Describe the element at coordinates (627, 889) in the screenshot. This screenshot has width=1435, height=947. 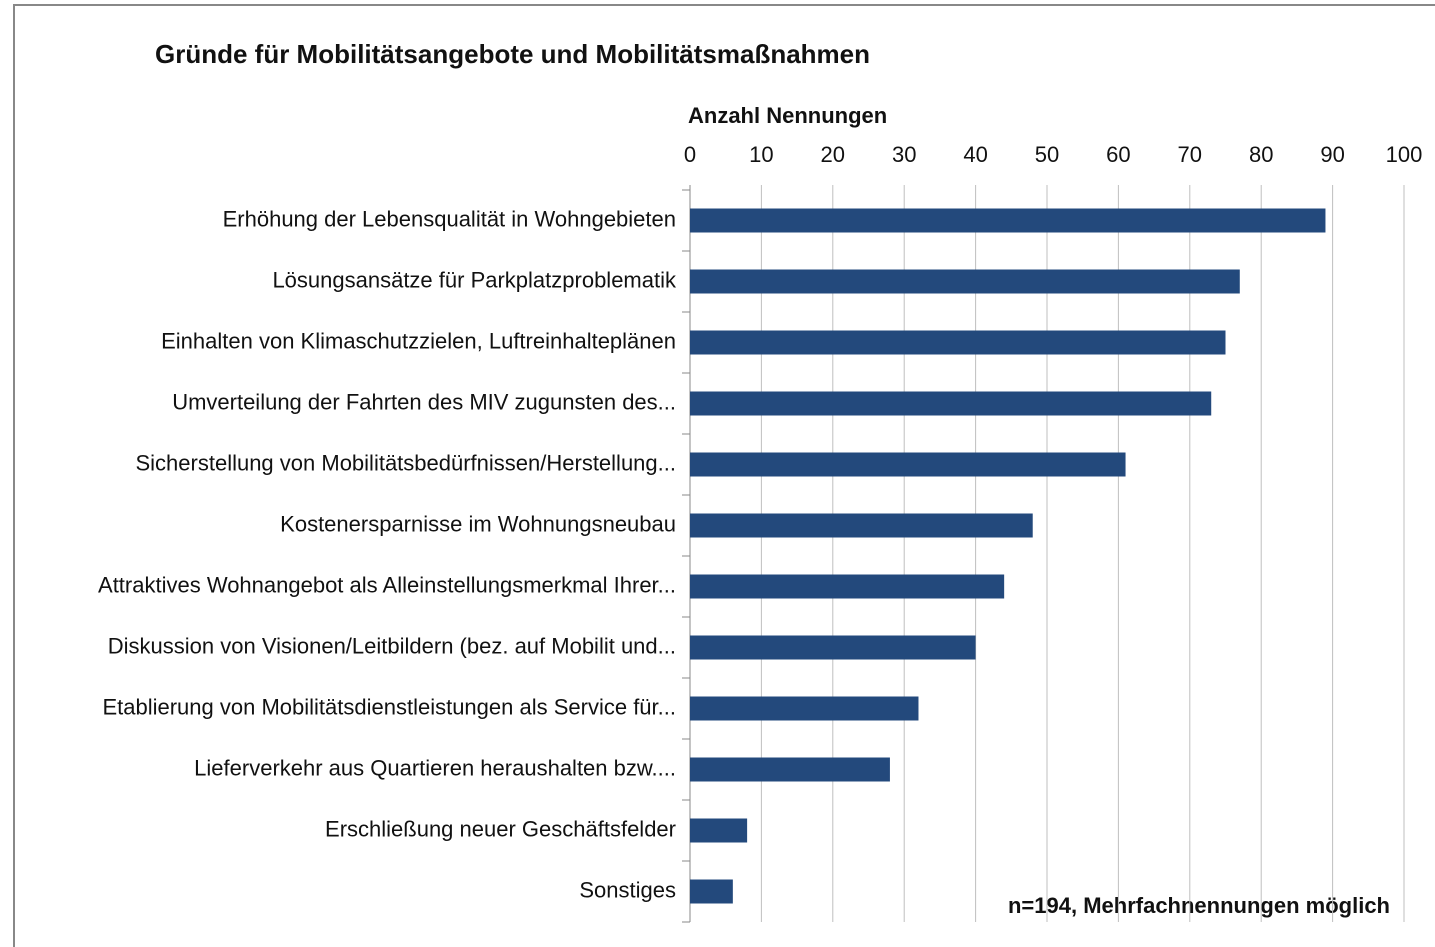
I see `y-tick-label: Sonstiges` at that location.